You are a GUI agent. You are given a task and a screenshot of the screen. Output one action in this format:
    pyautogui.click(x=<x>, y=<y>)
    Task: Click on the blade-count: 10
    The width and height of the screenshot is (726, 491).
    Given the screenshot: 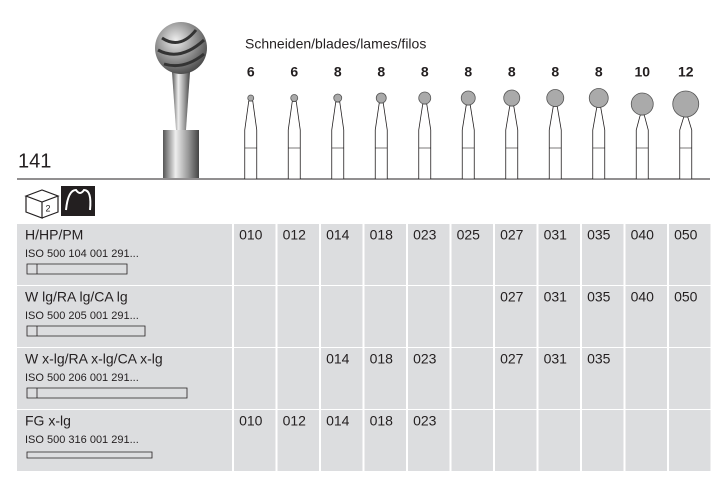 What is the action you would take?
    pyautogui.click(x=642, y=72)
    